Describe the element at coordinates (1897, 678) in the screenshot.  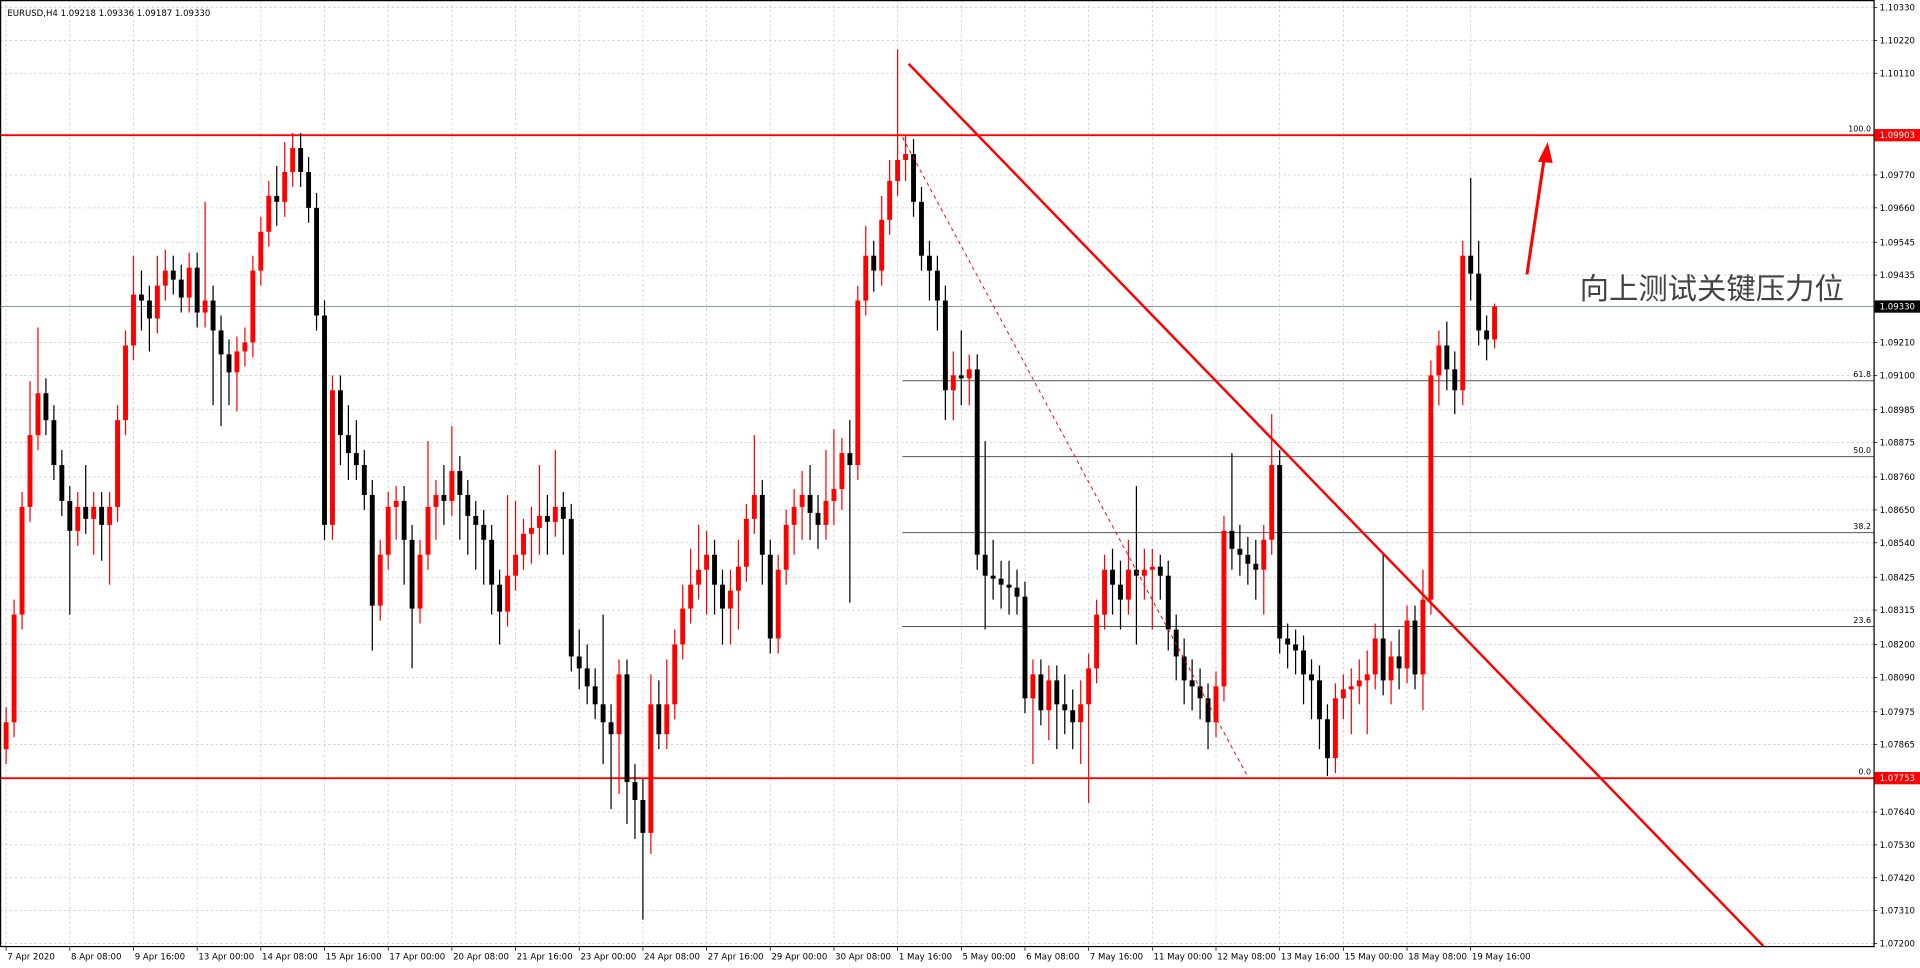
I see `y-tick-label: 1.08090` at that location.